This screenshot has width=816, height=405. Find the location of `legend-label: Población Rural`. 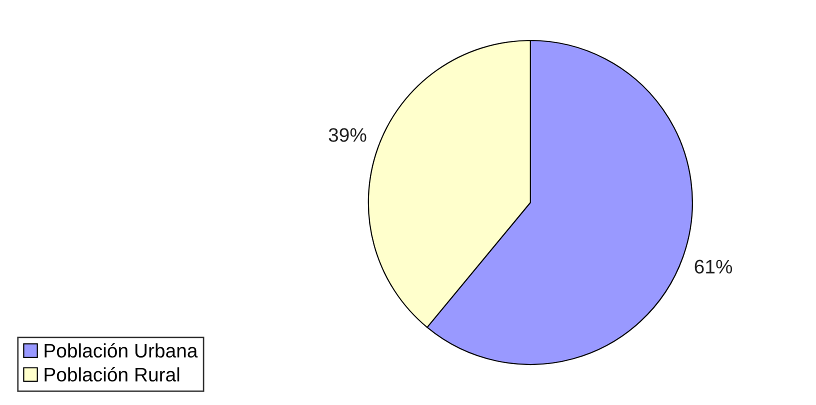

legend-label: Población Rural is located at coordinates (112, 374).